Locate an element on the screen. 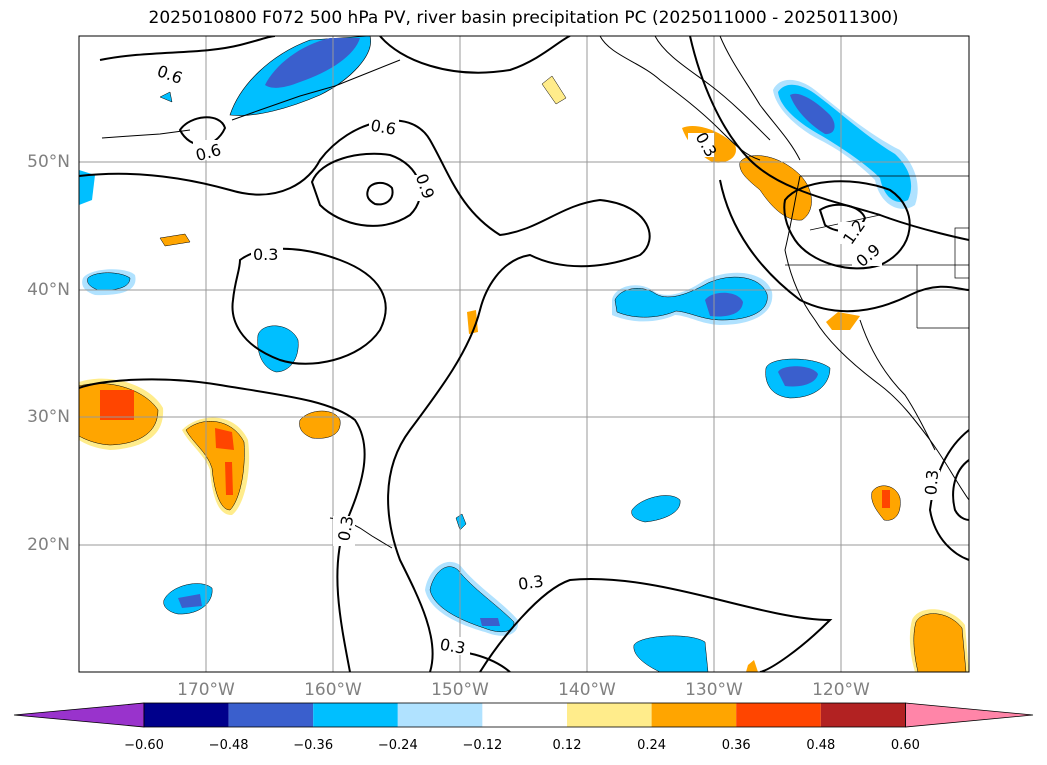 The image size is (1047, 765). colorbar-extend-high is located at coordinates (969, 715).